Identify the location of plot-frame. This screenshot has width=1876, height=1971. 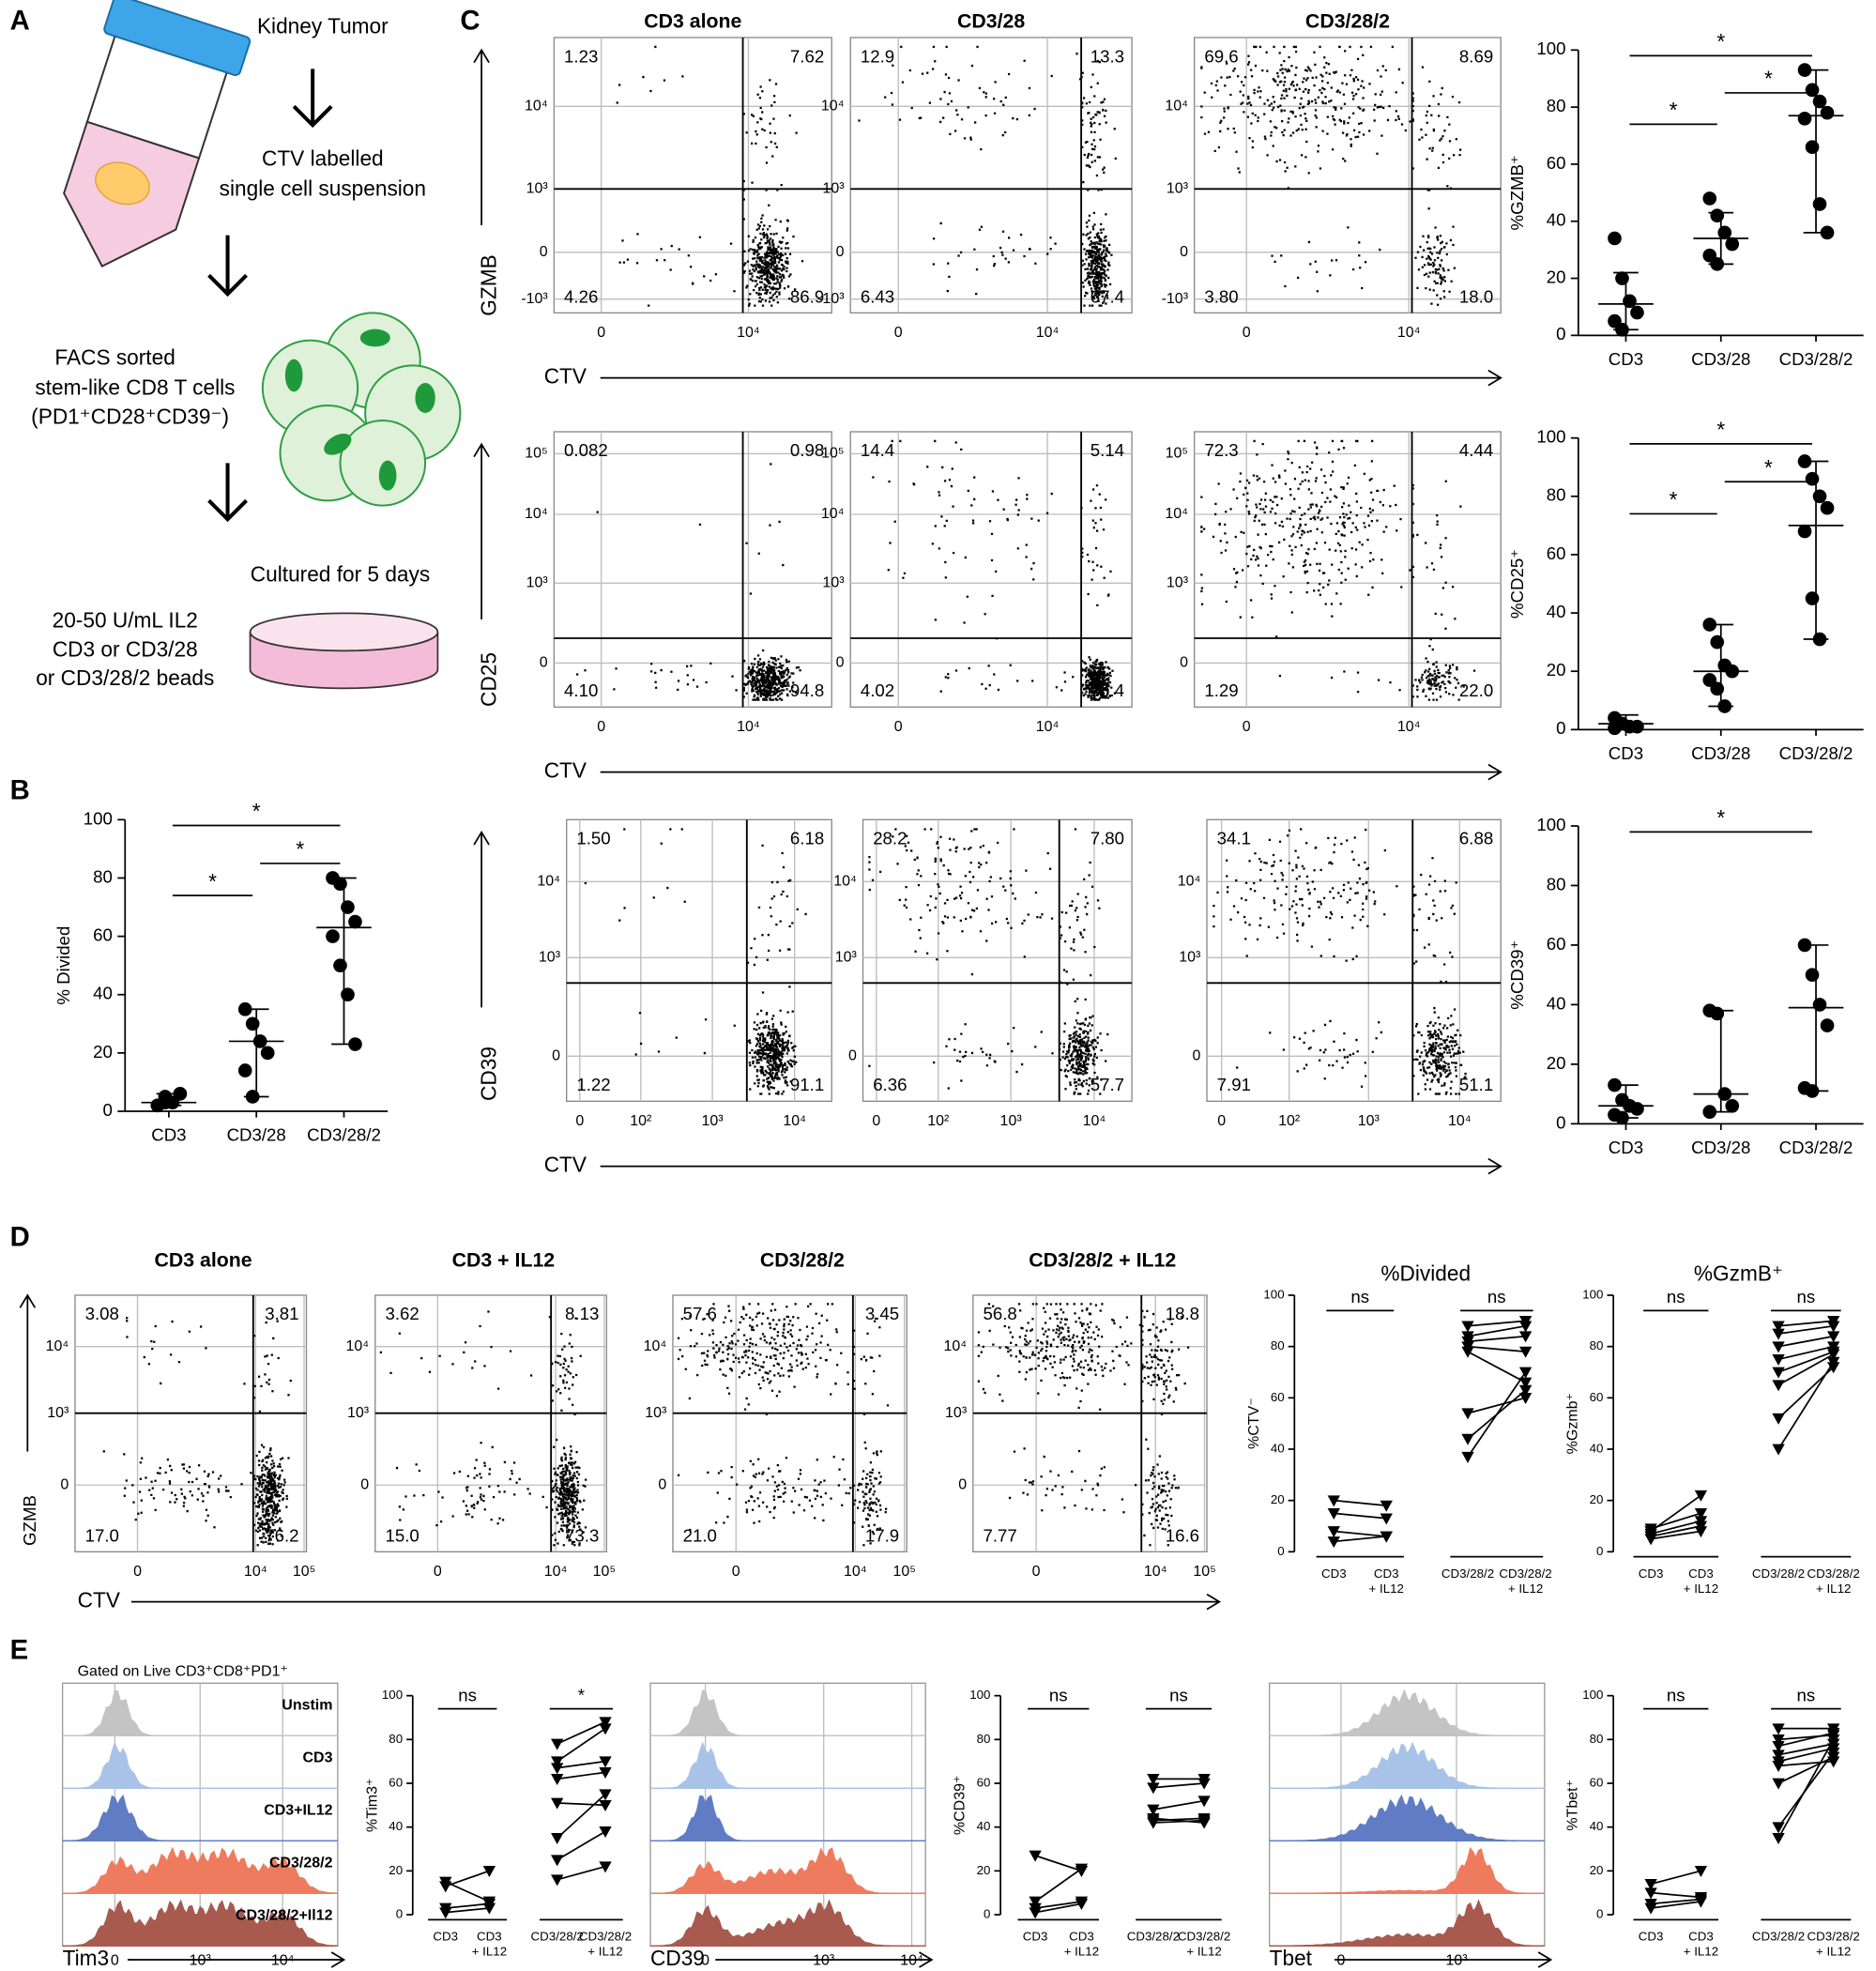
(991, 569).